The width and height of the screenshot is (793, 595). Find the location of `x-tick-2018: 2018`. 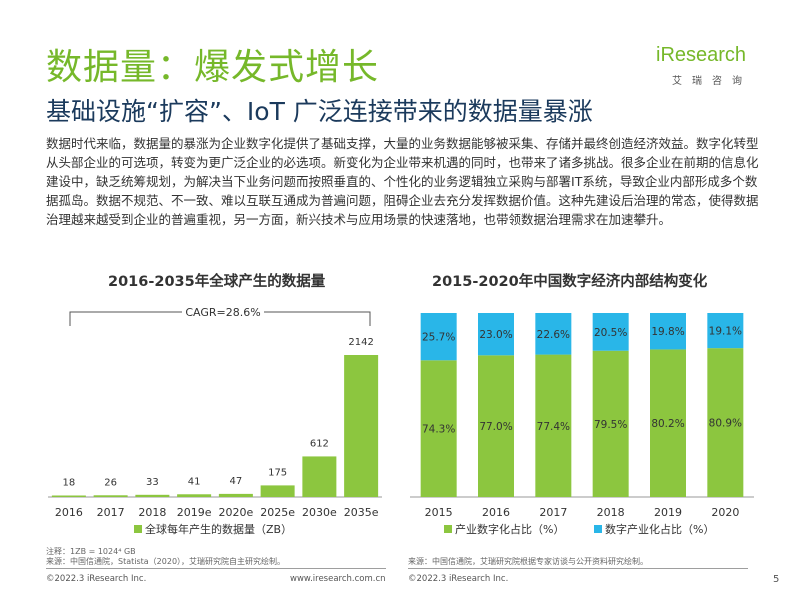

x-tick-2018: 2018 is located at coordinates (152, 512).